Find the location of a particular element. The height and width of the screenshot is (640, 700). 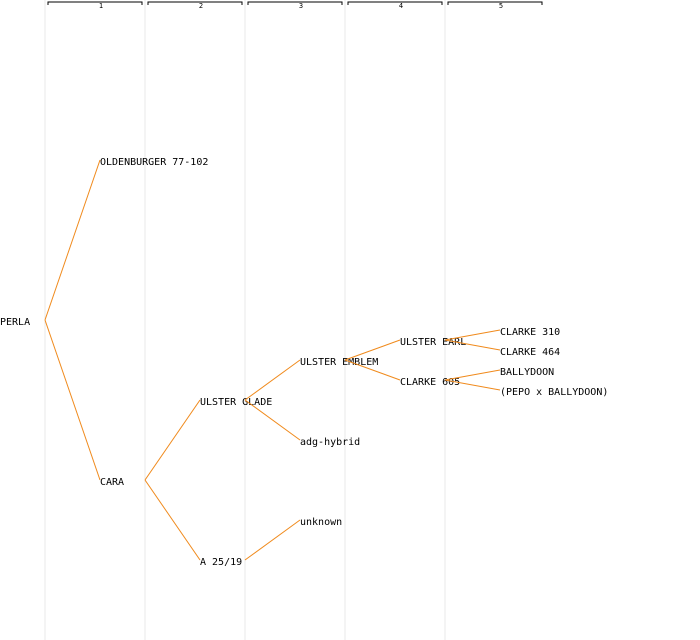

column-header: 4 is located at coordinates (401, 6).